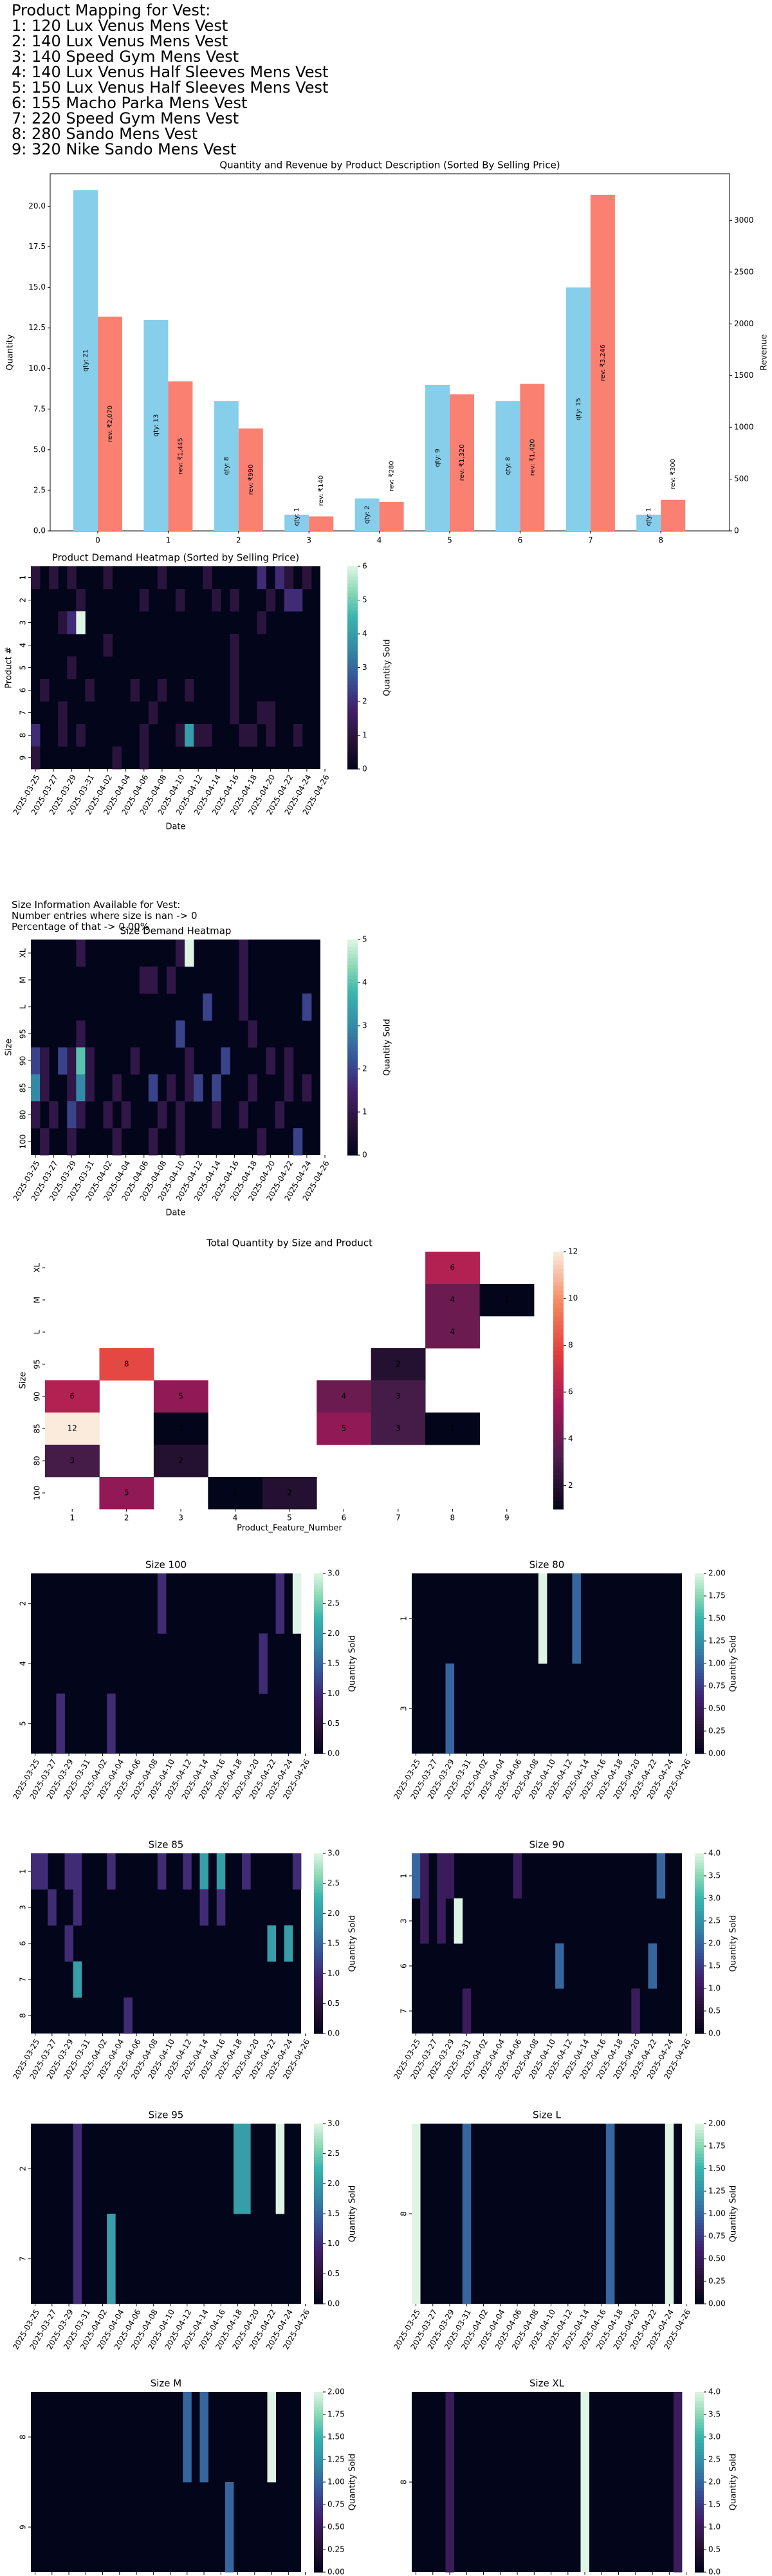 Image resolution: width=772 pixels, height=2576 pixels. I want to click on y-tick-label: M, so click(37, 1300).